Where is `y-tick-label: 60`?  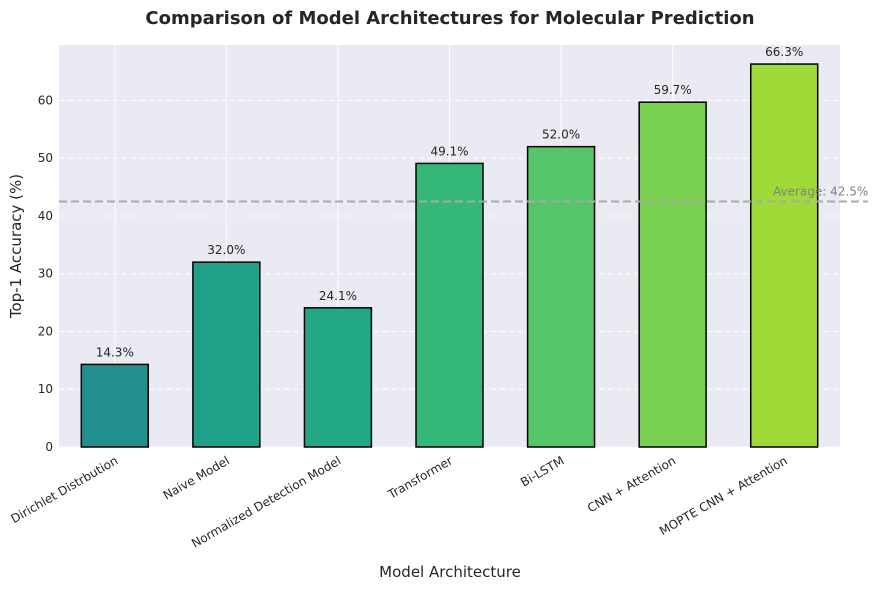
y-tick-label: 60 is located at coordinates (45, 100).